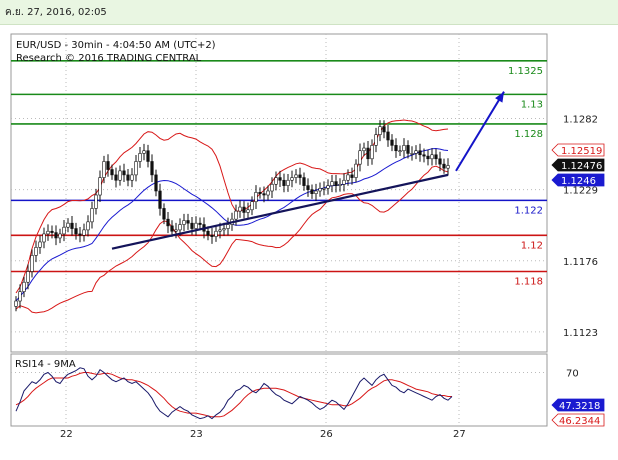 The width and height of the screenshot is (618, 460). Describe the element at coordinates (326, 434) in the screenshot. I see `x-tick-label: 26` at that location.